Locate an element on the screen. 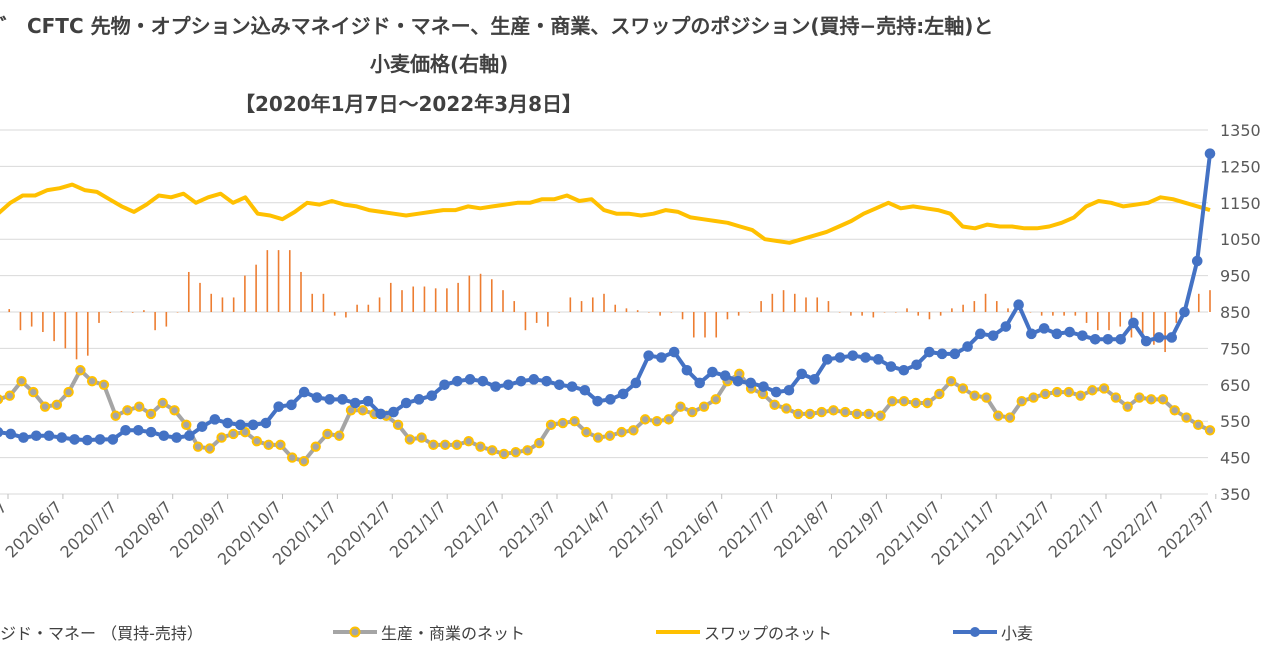 This screenshot has width=1280, height=670. x-tick-label: 2021/3/7 is located at coordinates (528, 529).